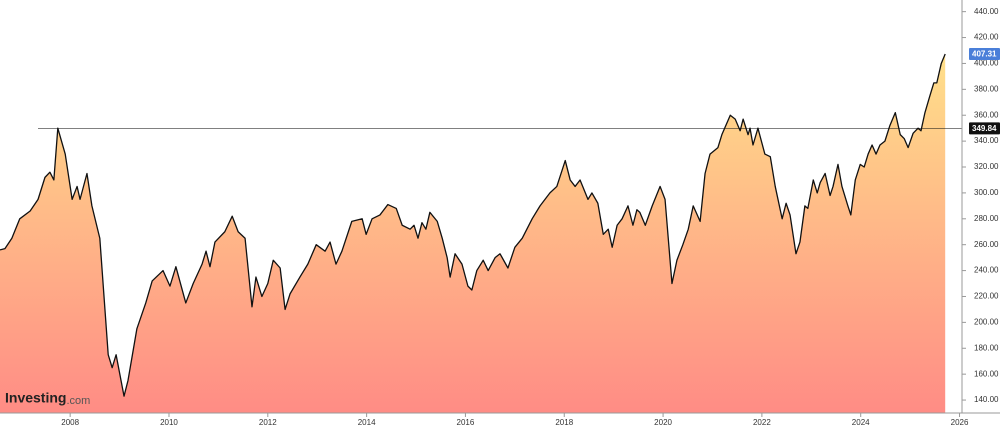  I want to click on x-tick-label: 2014, so click(367, 422).